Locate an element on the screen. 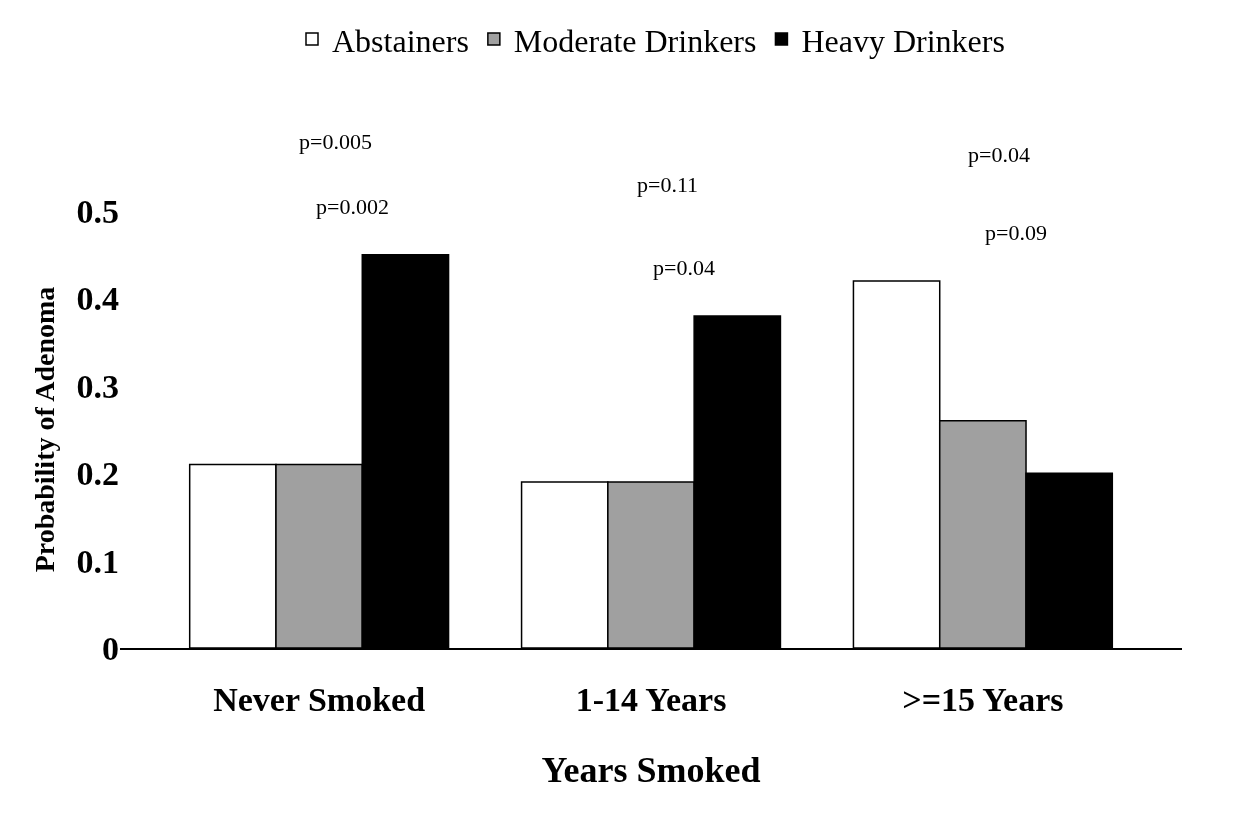 This screenshot has width=1242, height=817. x-tick-label: >=15 Years is located at coordinates (983, 699).